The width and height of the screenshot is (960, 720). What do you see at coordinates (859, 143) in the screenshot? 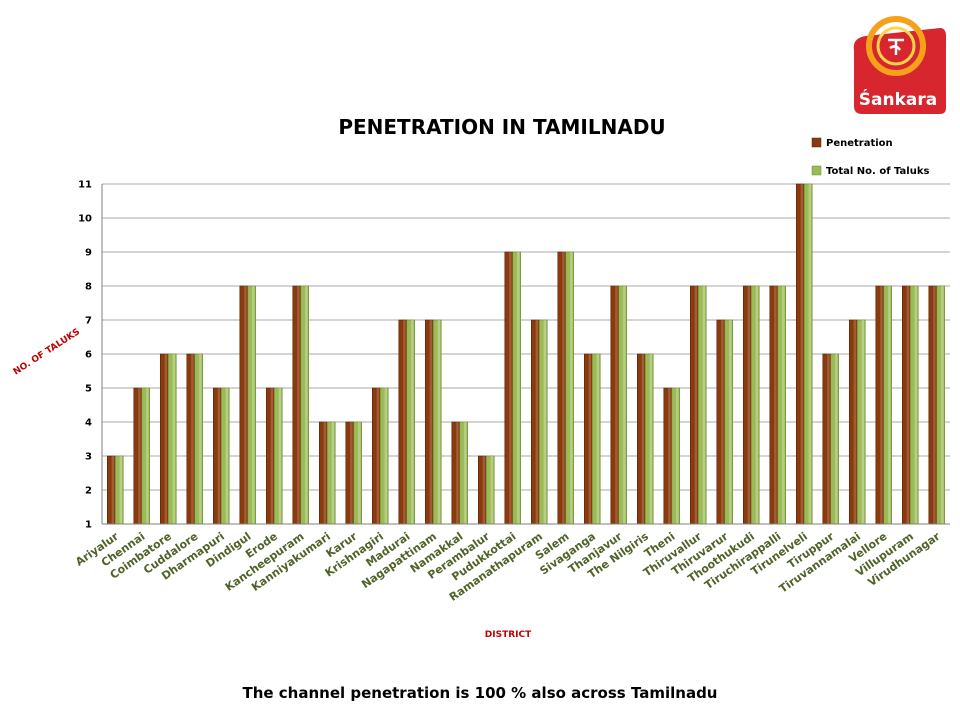
I see `legend-label-penetration: Penetration` at bounding box center [859, 143].